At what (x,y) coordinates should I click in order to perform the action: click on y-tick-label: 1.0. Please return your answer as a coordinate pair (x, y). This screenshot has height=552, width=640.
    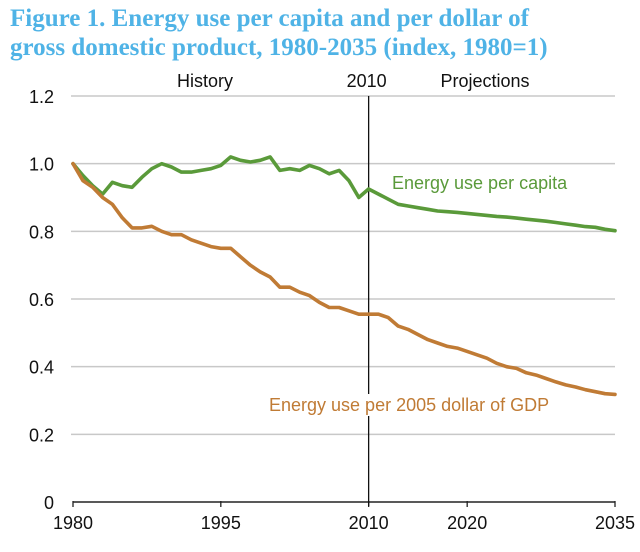
    Looking at the image, I should click on (41, 165).